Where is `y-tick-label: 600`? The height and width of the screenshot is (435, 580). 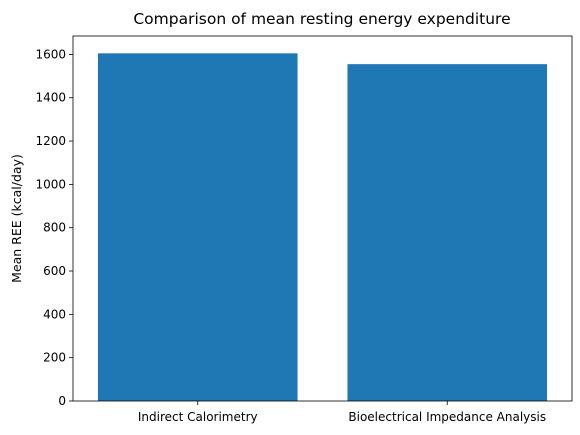
y-tick-label: 600 is located at coordinates (54, 271).